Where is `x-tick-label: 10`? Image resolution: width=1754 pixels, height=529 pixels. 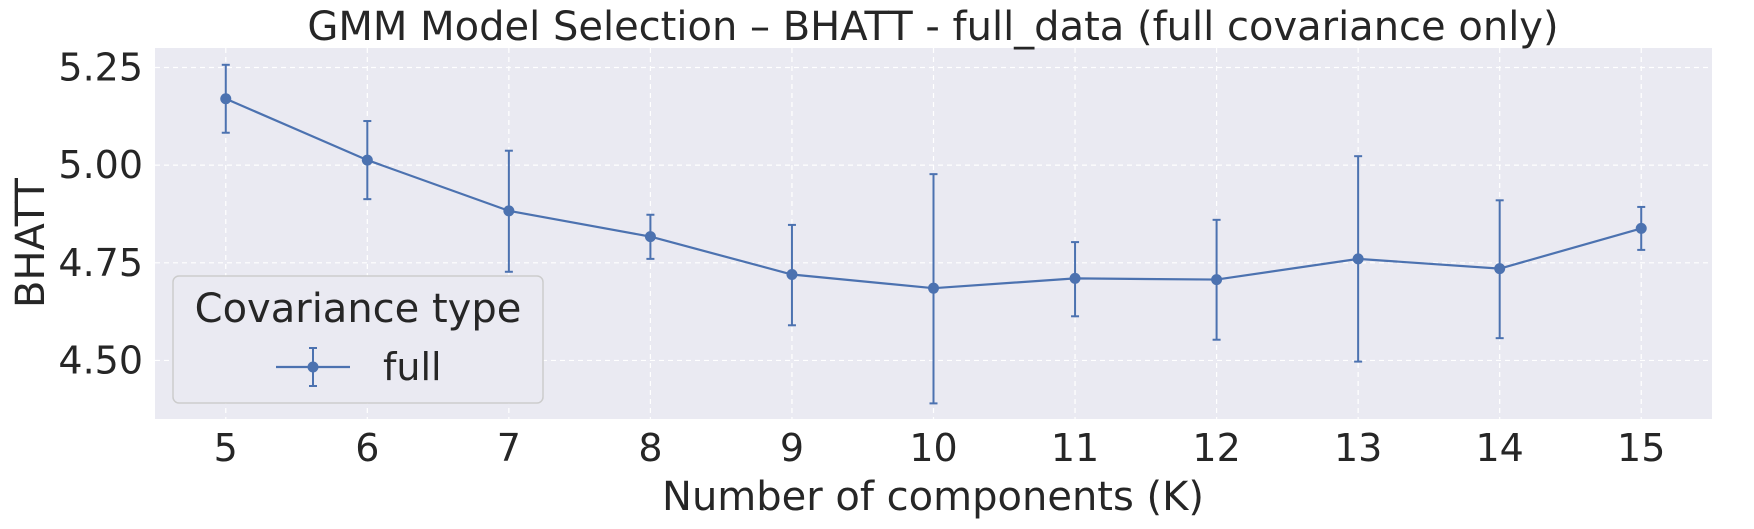 x-tick-label: 10 is located at coordinates (933, 448).